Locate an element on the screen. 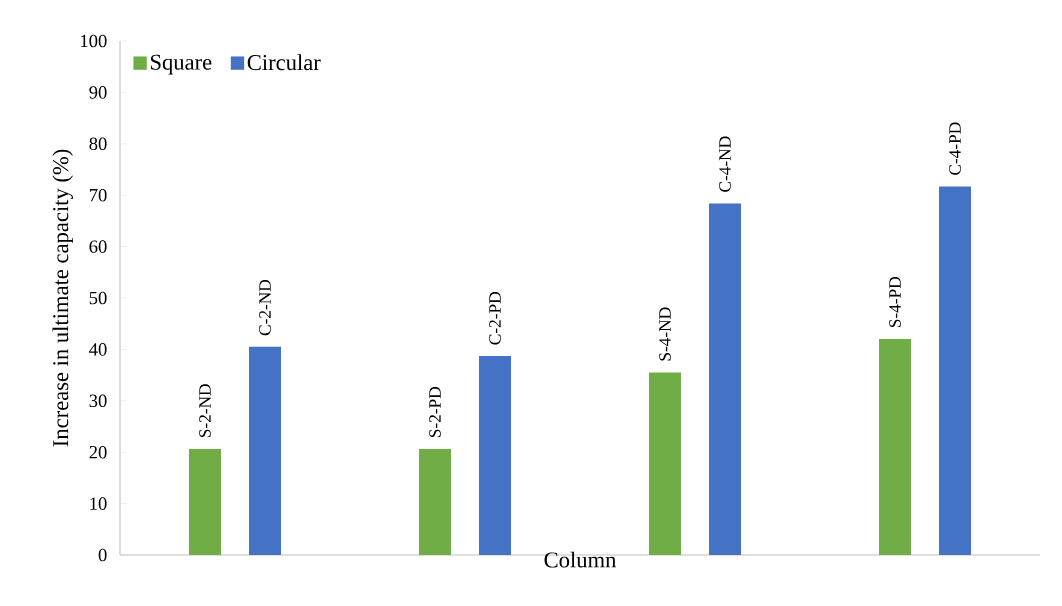 This screenshot has height=606, width=1062. y-tick-label: 40 is located at coordinates (98, 349).